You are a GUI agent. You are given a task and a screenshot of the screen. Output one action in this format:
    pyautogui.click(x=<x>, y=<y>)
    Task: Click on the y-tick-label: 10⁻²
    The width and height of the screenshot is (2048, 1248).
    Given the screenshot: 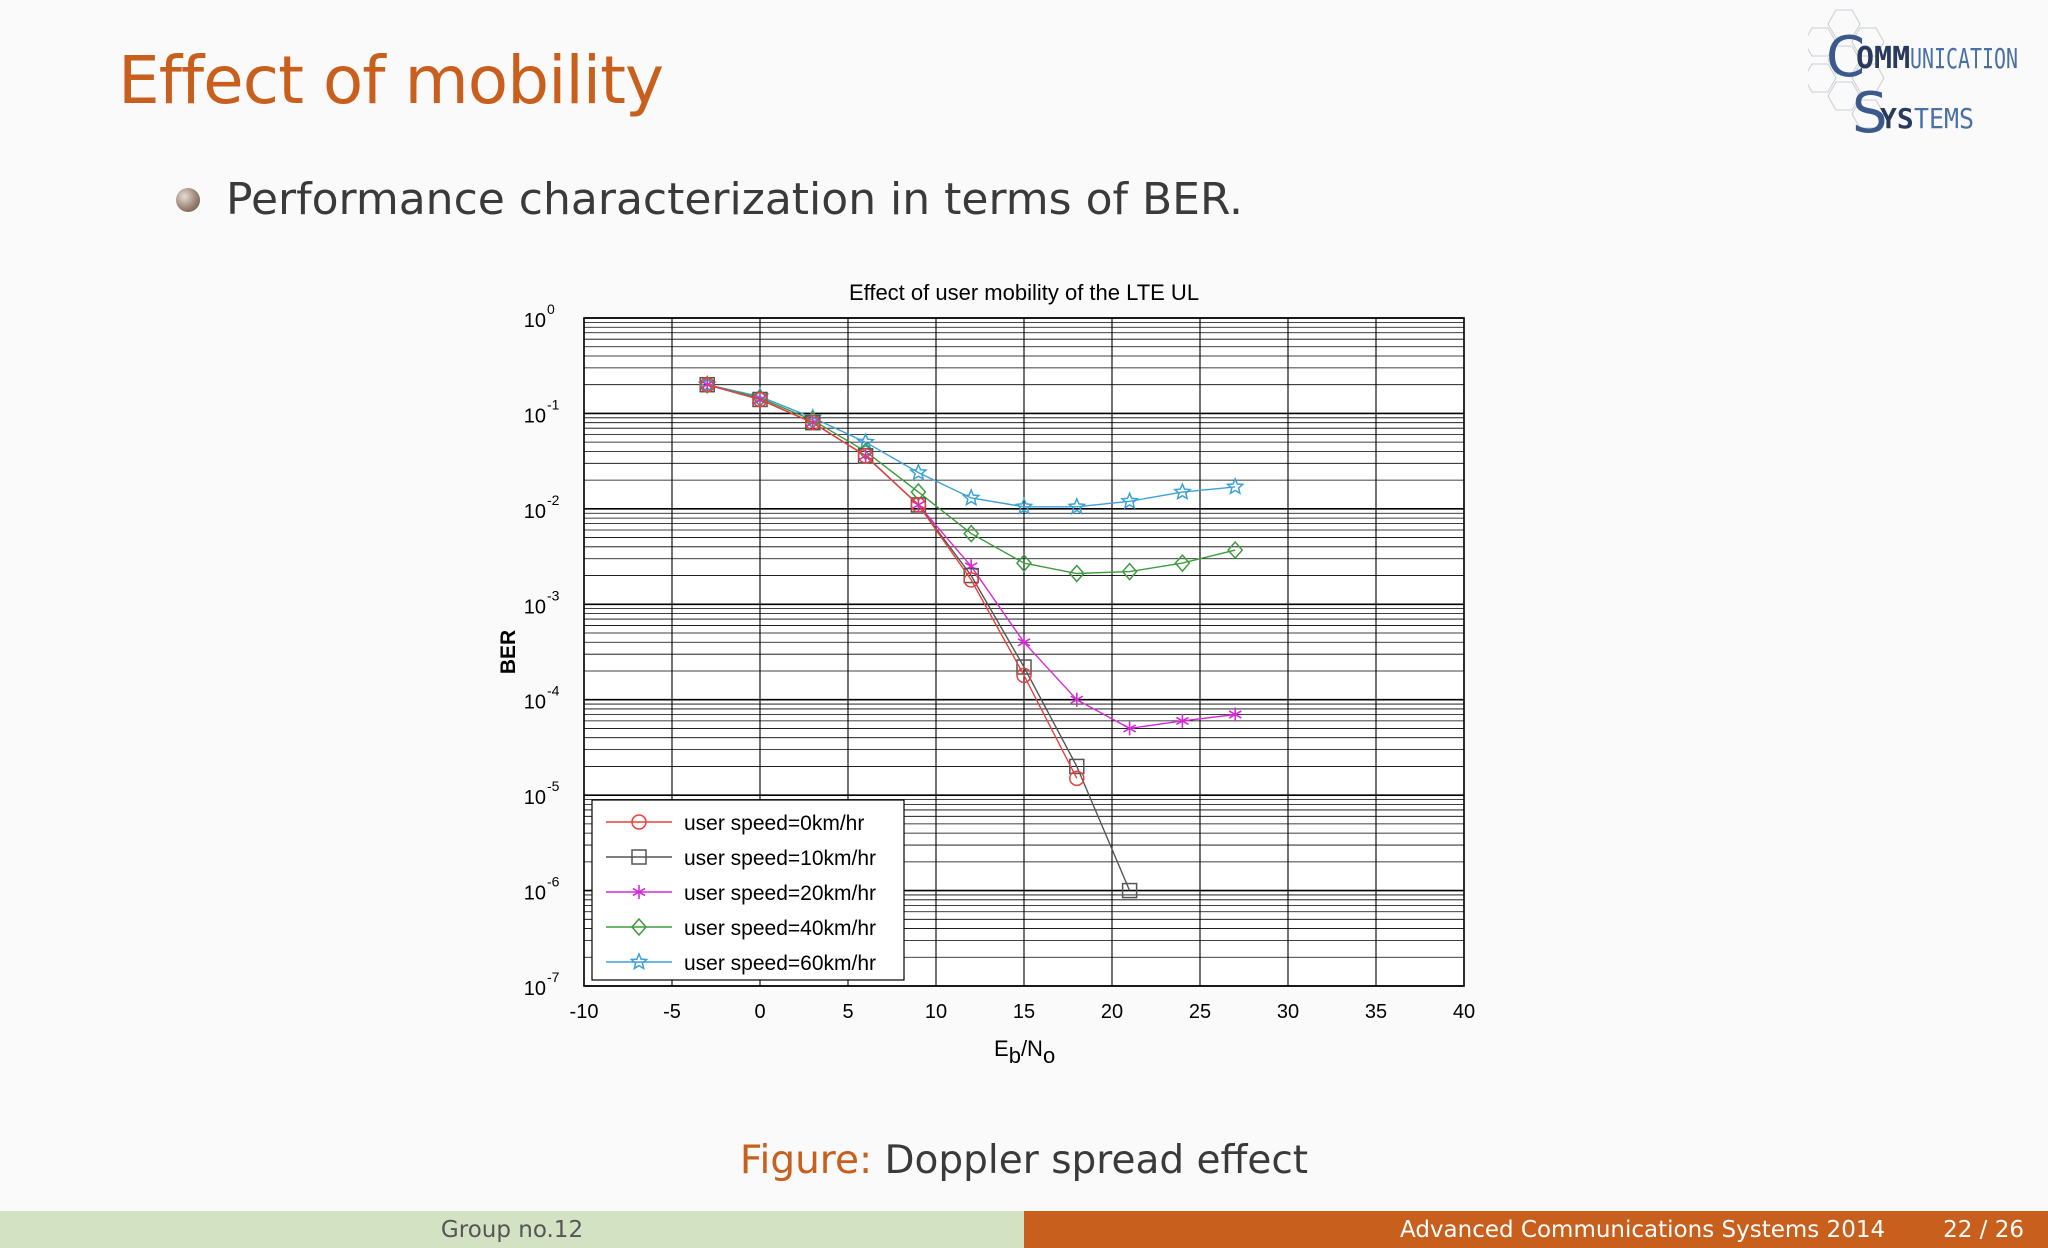 What is the action you would take?
    pyautogui.click(x=542, y=507)
    